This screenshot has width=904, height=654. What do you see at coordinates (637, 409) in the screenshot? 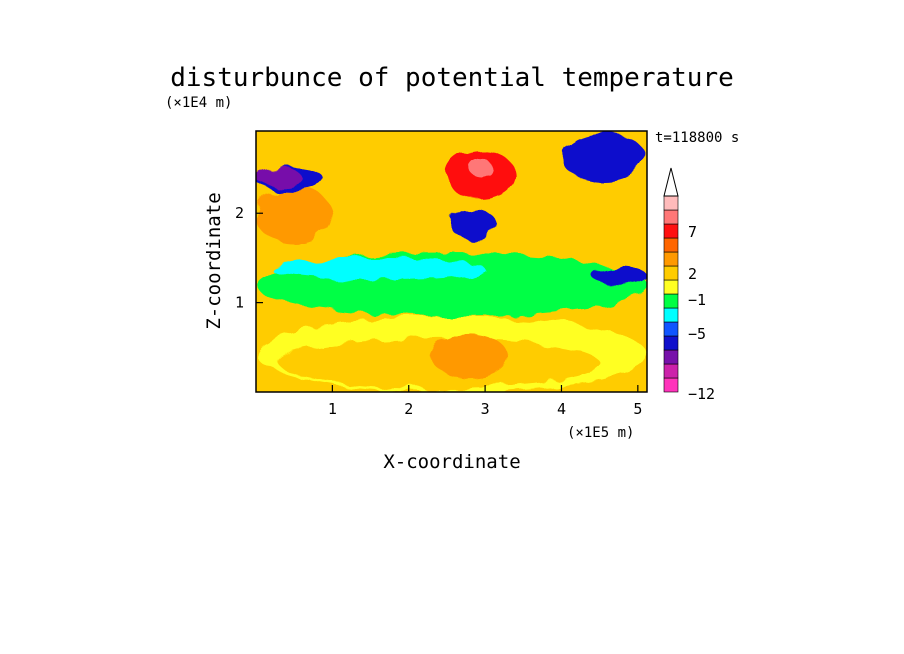
I see `x-tick-label: 5` at bounding box center [637, 409].